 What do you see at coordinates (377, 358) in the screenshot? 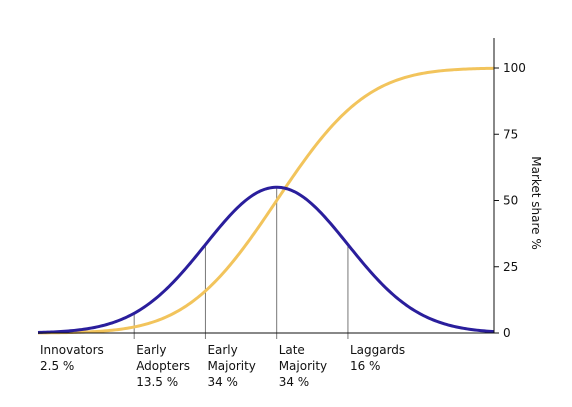
I see `category-label-5: Laggards 16 %` at bounding box center [377, 358].